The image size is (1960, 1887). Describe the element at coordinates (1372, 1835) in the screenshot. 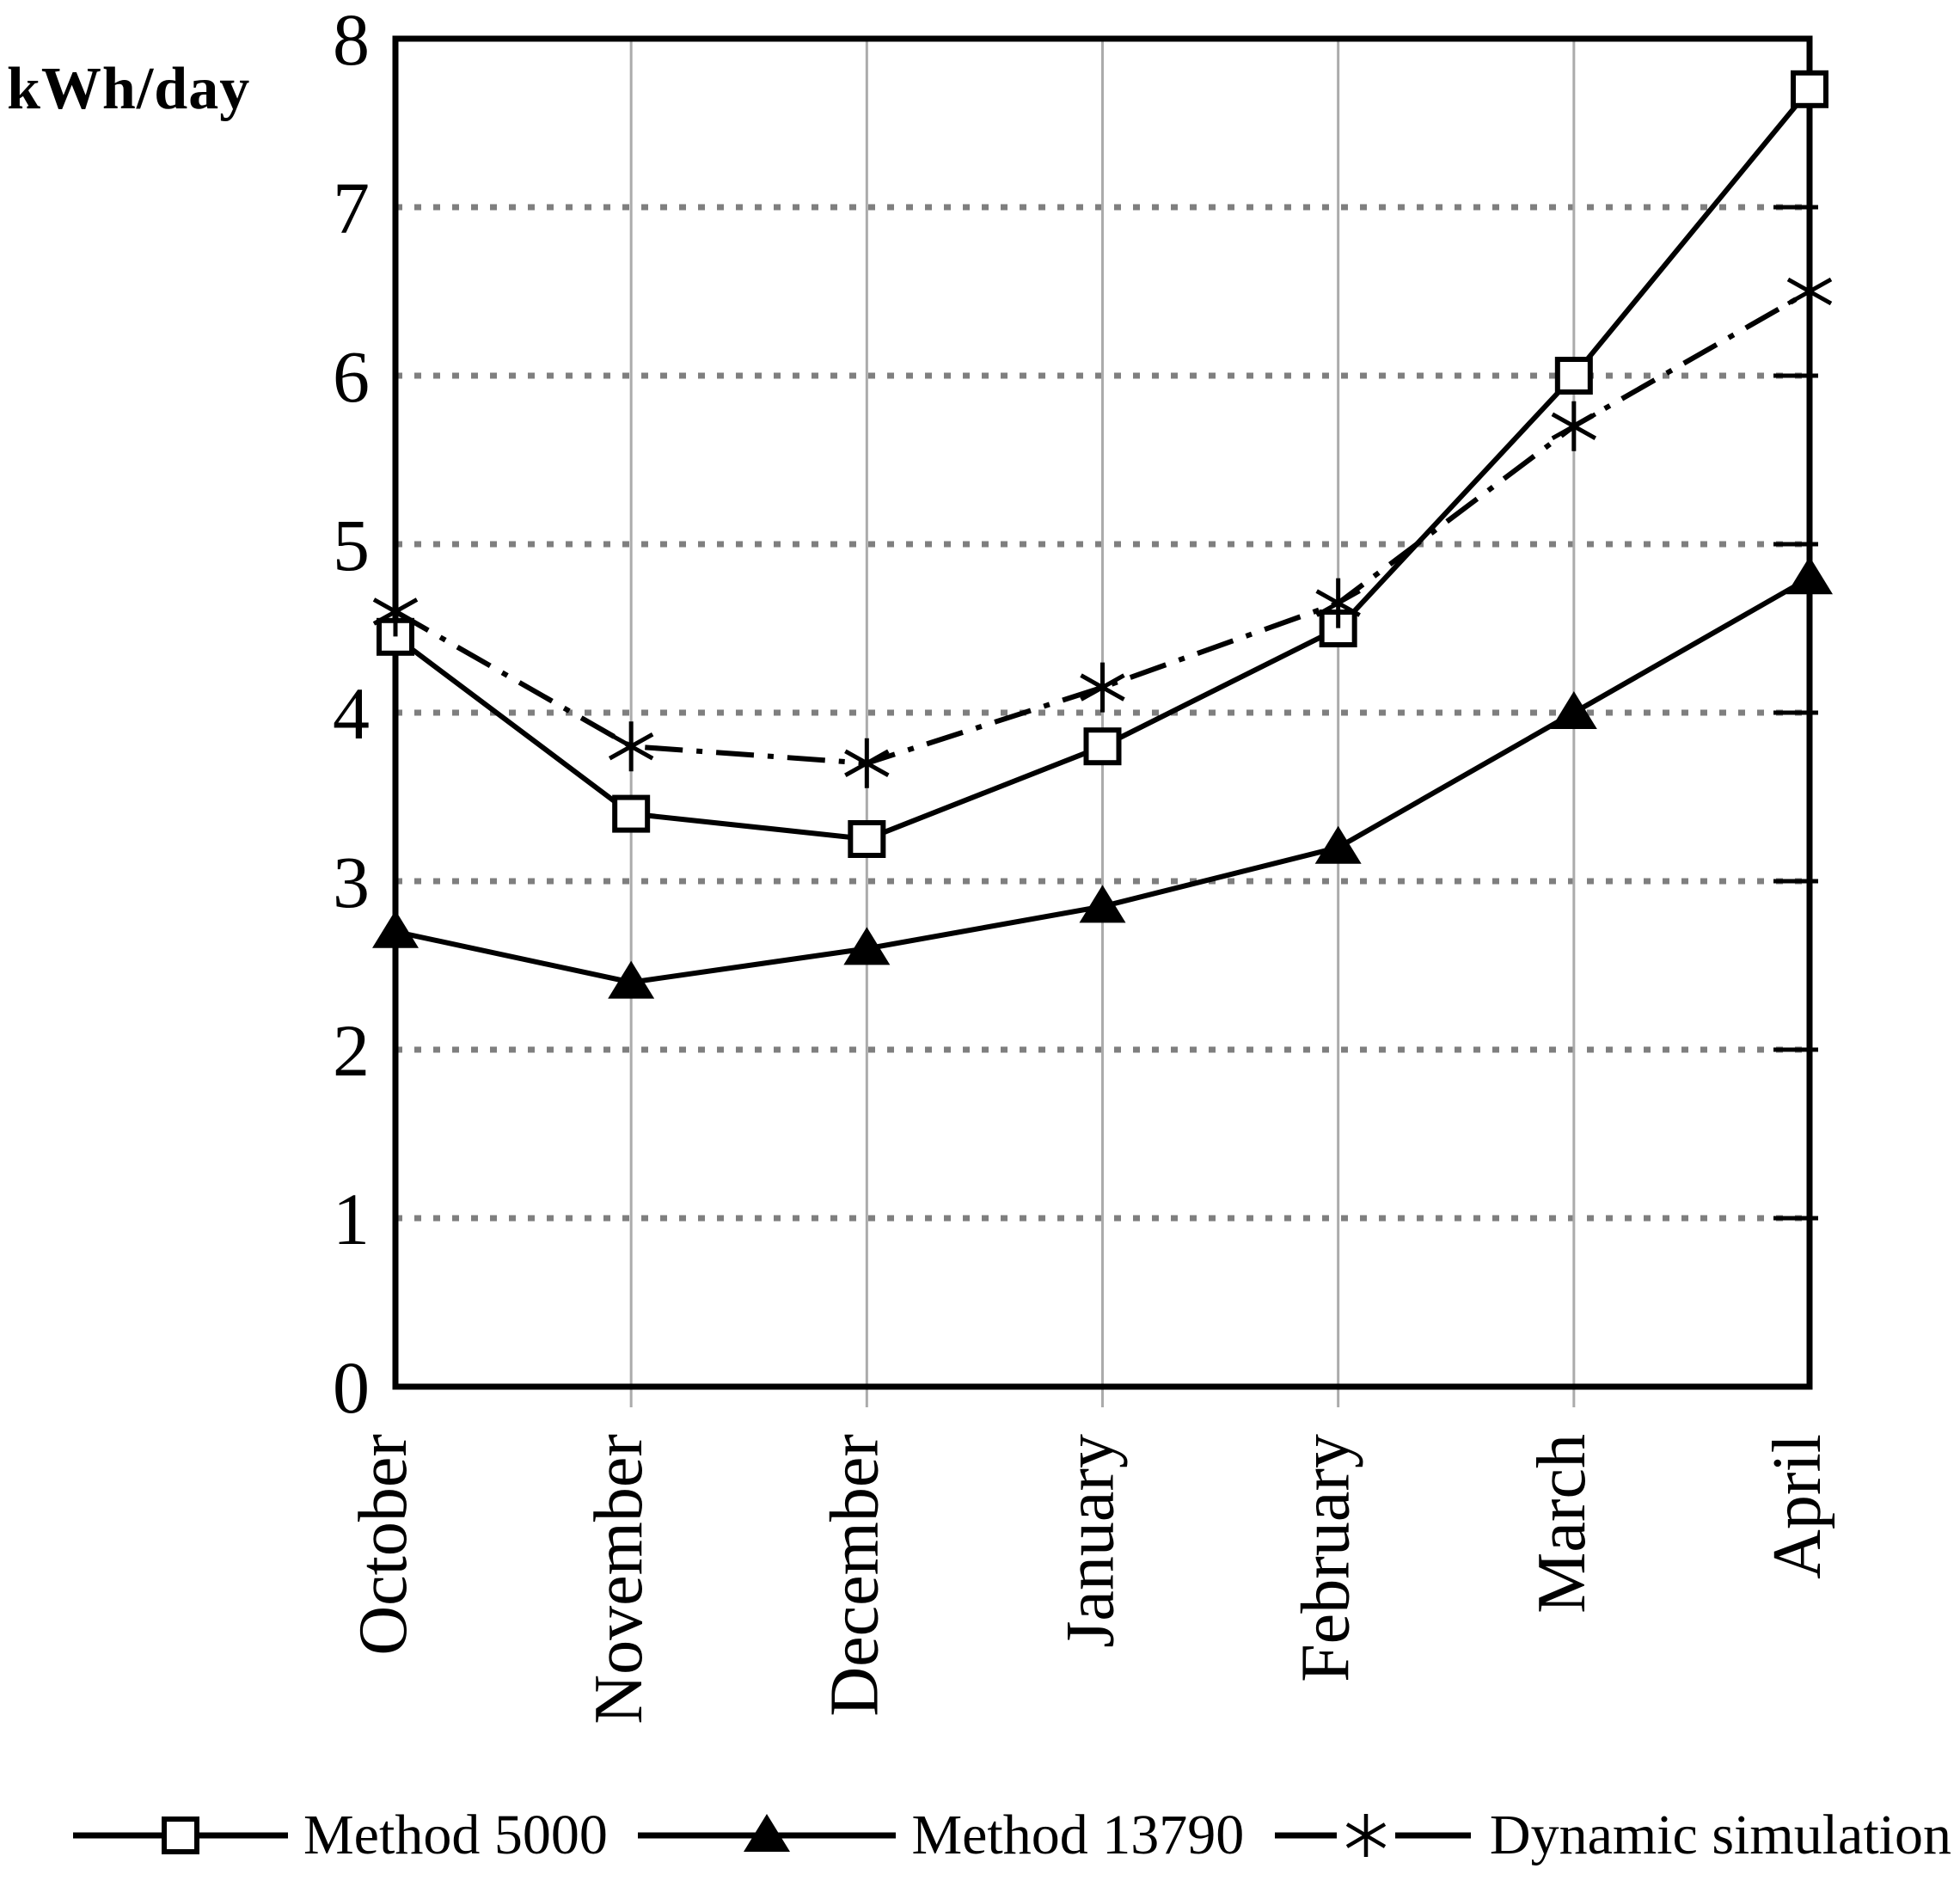

I see `asterisk-marker-icon` at that location.